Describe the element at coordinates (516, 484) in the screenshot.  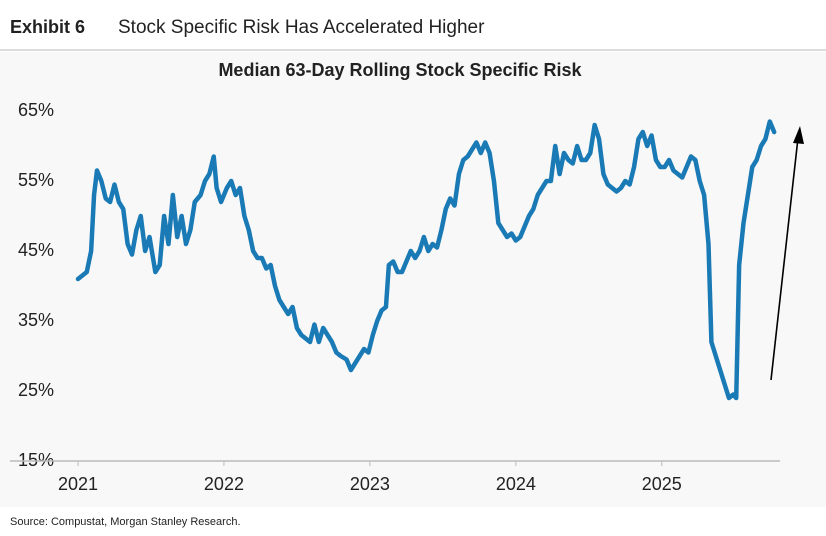
I see `x-tick-label: 2024` at that location.